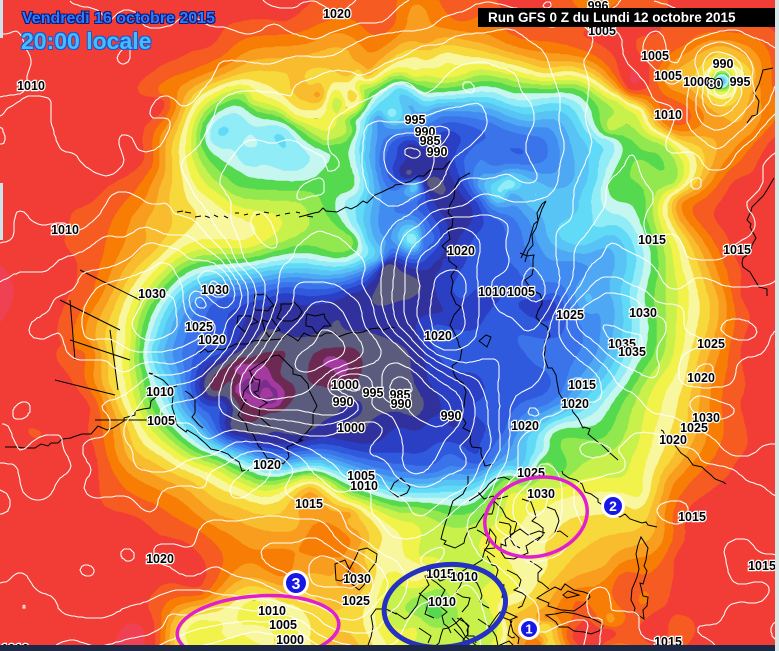  What do you see at coordinates (296, 584) in the screenshot?
I see `svg-text: 3` at bounding box center [296, 584].